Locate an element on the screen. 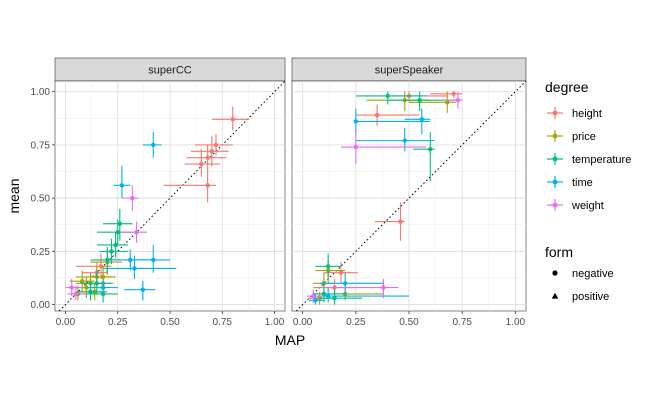 The height and width of the screenshot is (401, 650). marks-superSpeaker is located at coordinates (384, 198).